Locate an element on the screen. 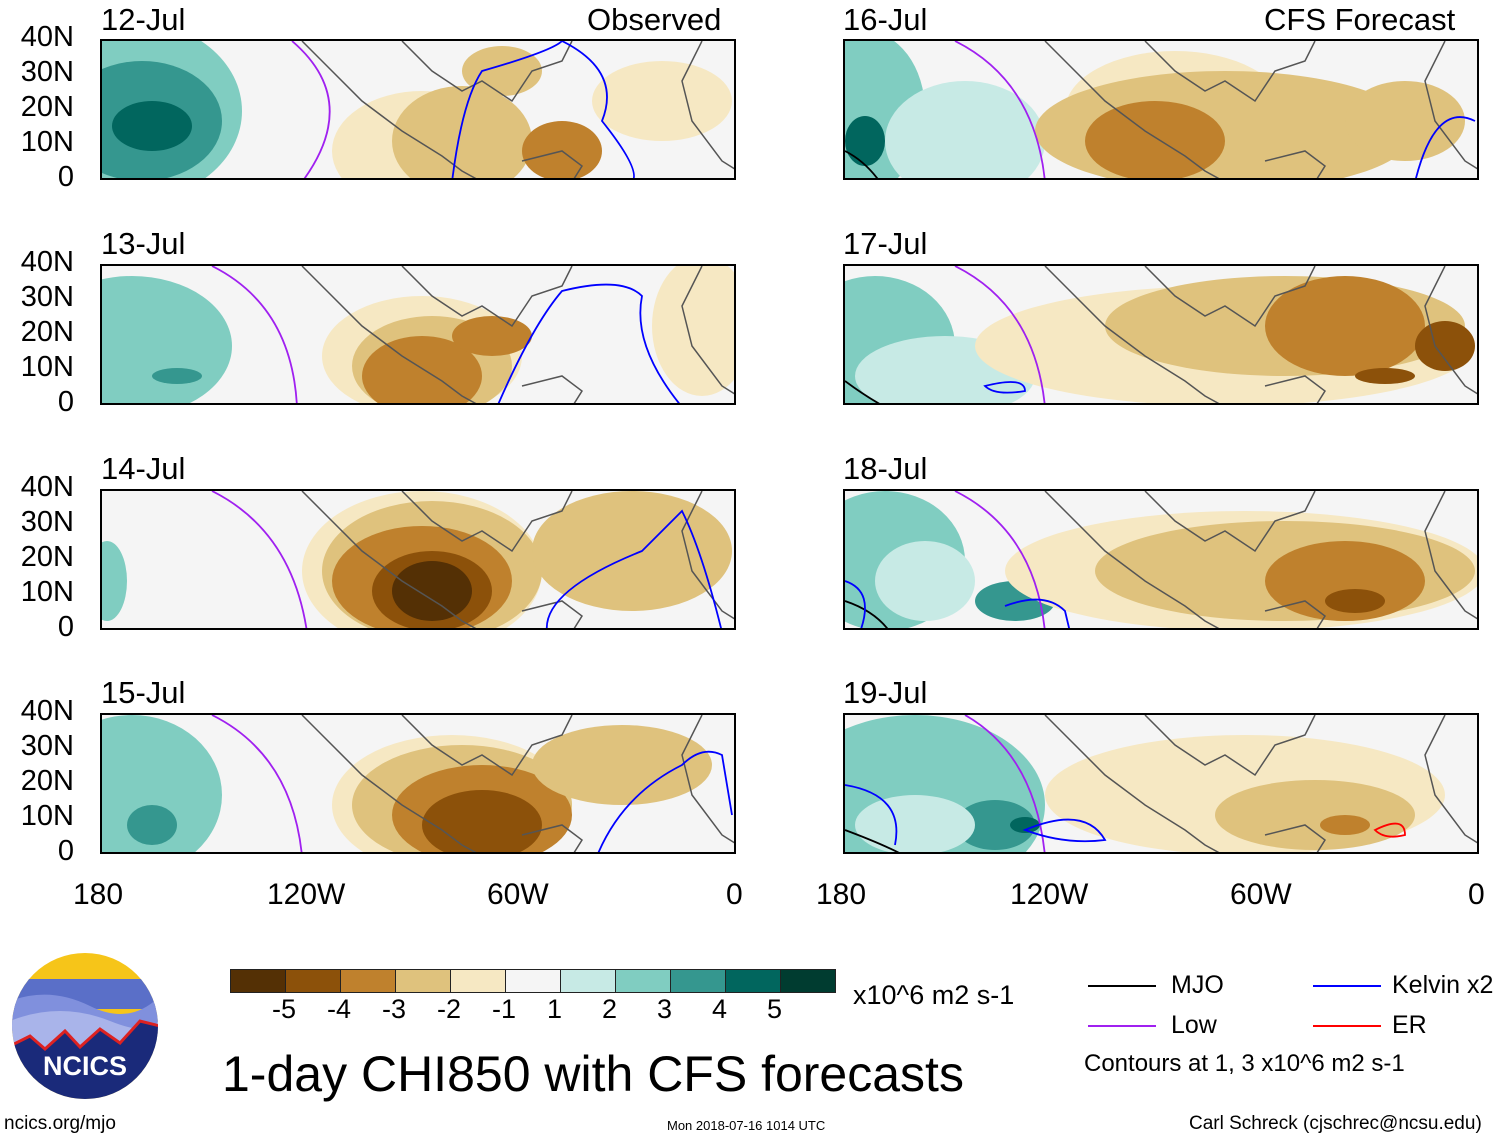 The image size is (1510, 1141). observed-date-2: 13-Jul is located at coordinates (143, 243).